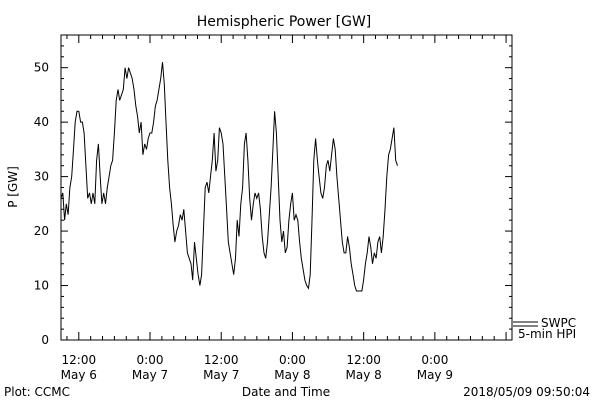 This screenshot has width=600, height=400. Describe the element at coordinates (37, 392) in the screenshot. I see `plot-credit: Plot: CCMC` at that location.